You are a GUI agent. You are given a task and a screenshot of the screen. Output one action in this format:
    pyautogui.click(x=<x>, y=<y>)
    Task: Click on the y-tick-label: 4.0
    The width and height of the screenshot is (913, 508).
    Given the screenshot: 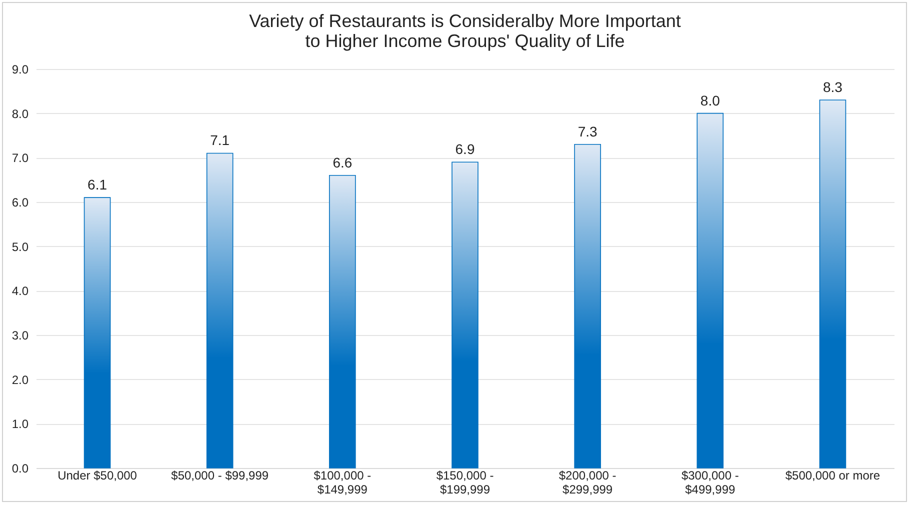 What is the action you would take?
    pyautogui.click(x=20, y=291)
    